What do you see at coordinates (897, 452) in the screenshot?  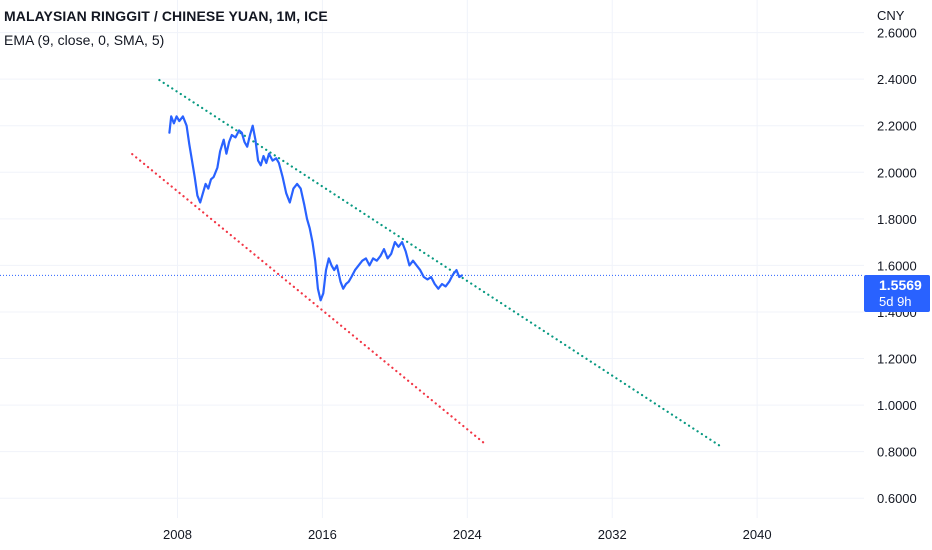 I see `y-tick-label: 0.8000` at bounding box center [897, 452].